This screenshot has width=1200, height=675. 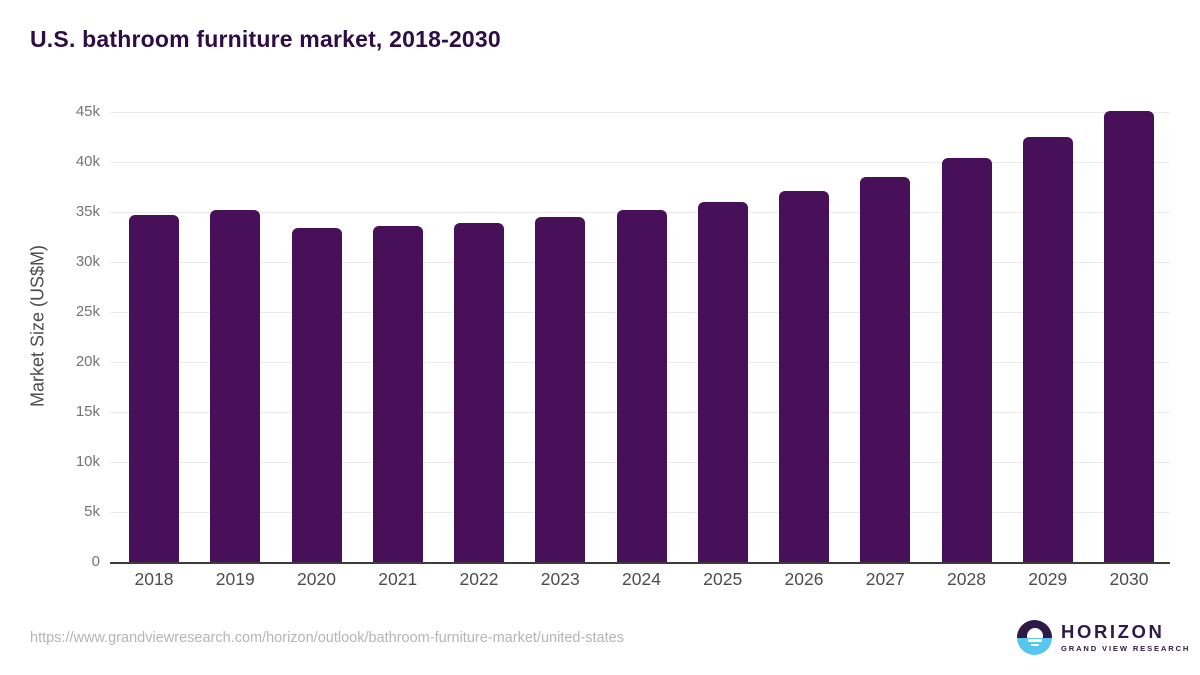 I want to click on x-tick-label-2024: 2024, so click(x=641, y=579).